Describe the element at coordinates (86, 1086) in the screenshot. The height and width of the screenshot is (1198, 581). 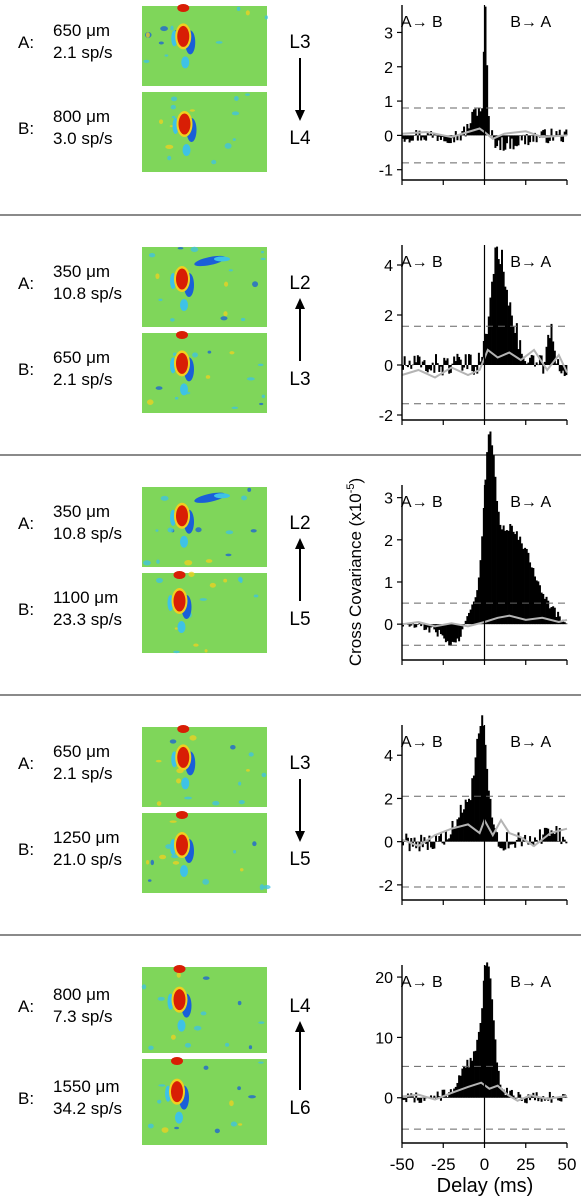
I see `neuron-b-depth: 1550 μm` at that location.